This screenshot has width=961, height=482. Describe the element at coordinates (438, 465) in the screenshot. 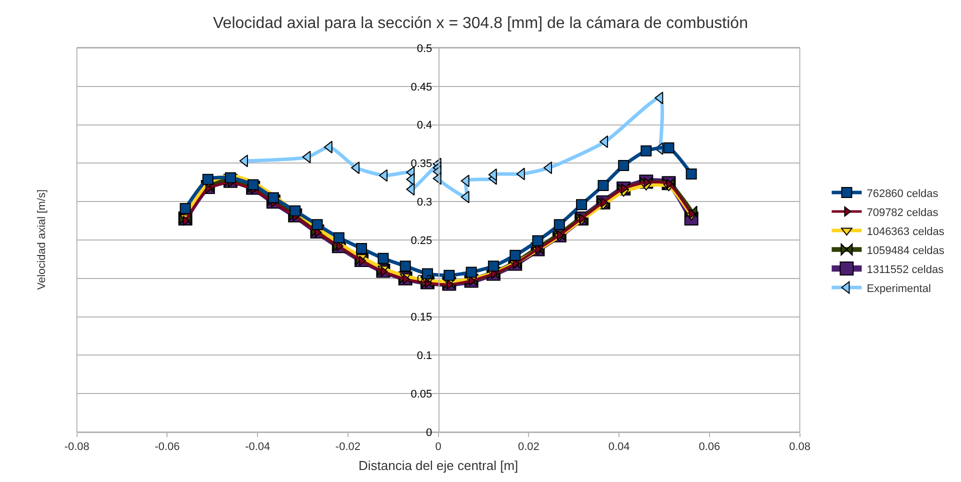

I see `x-axis-title: Distancia del eje central [m]` at that location.